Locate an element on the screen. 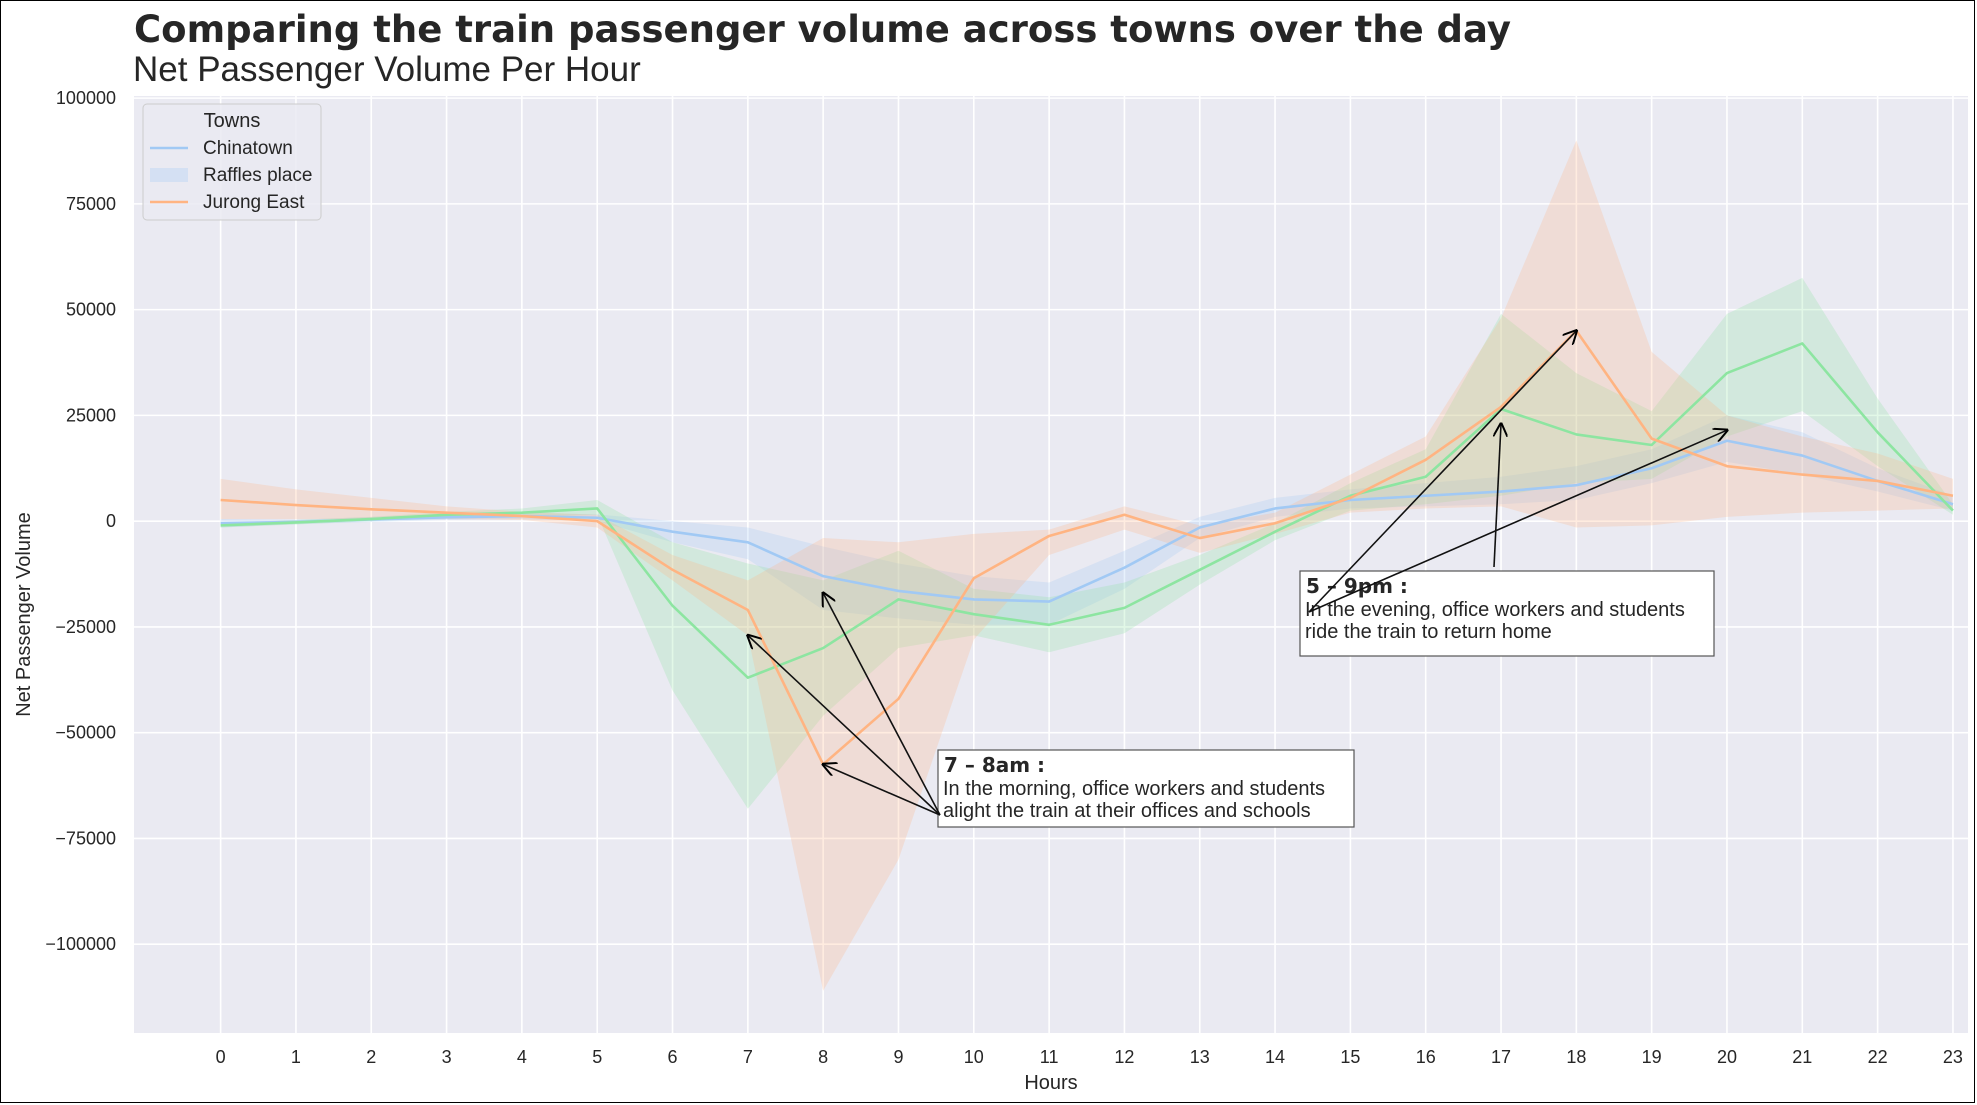 This screenshot has width=1977, height=1105. y-tick-label: 100000 is located at coordinates (86, 98).